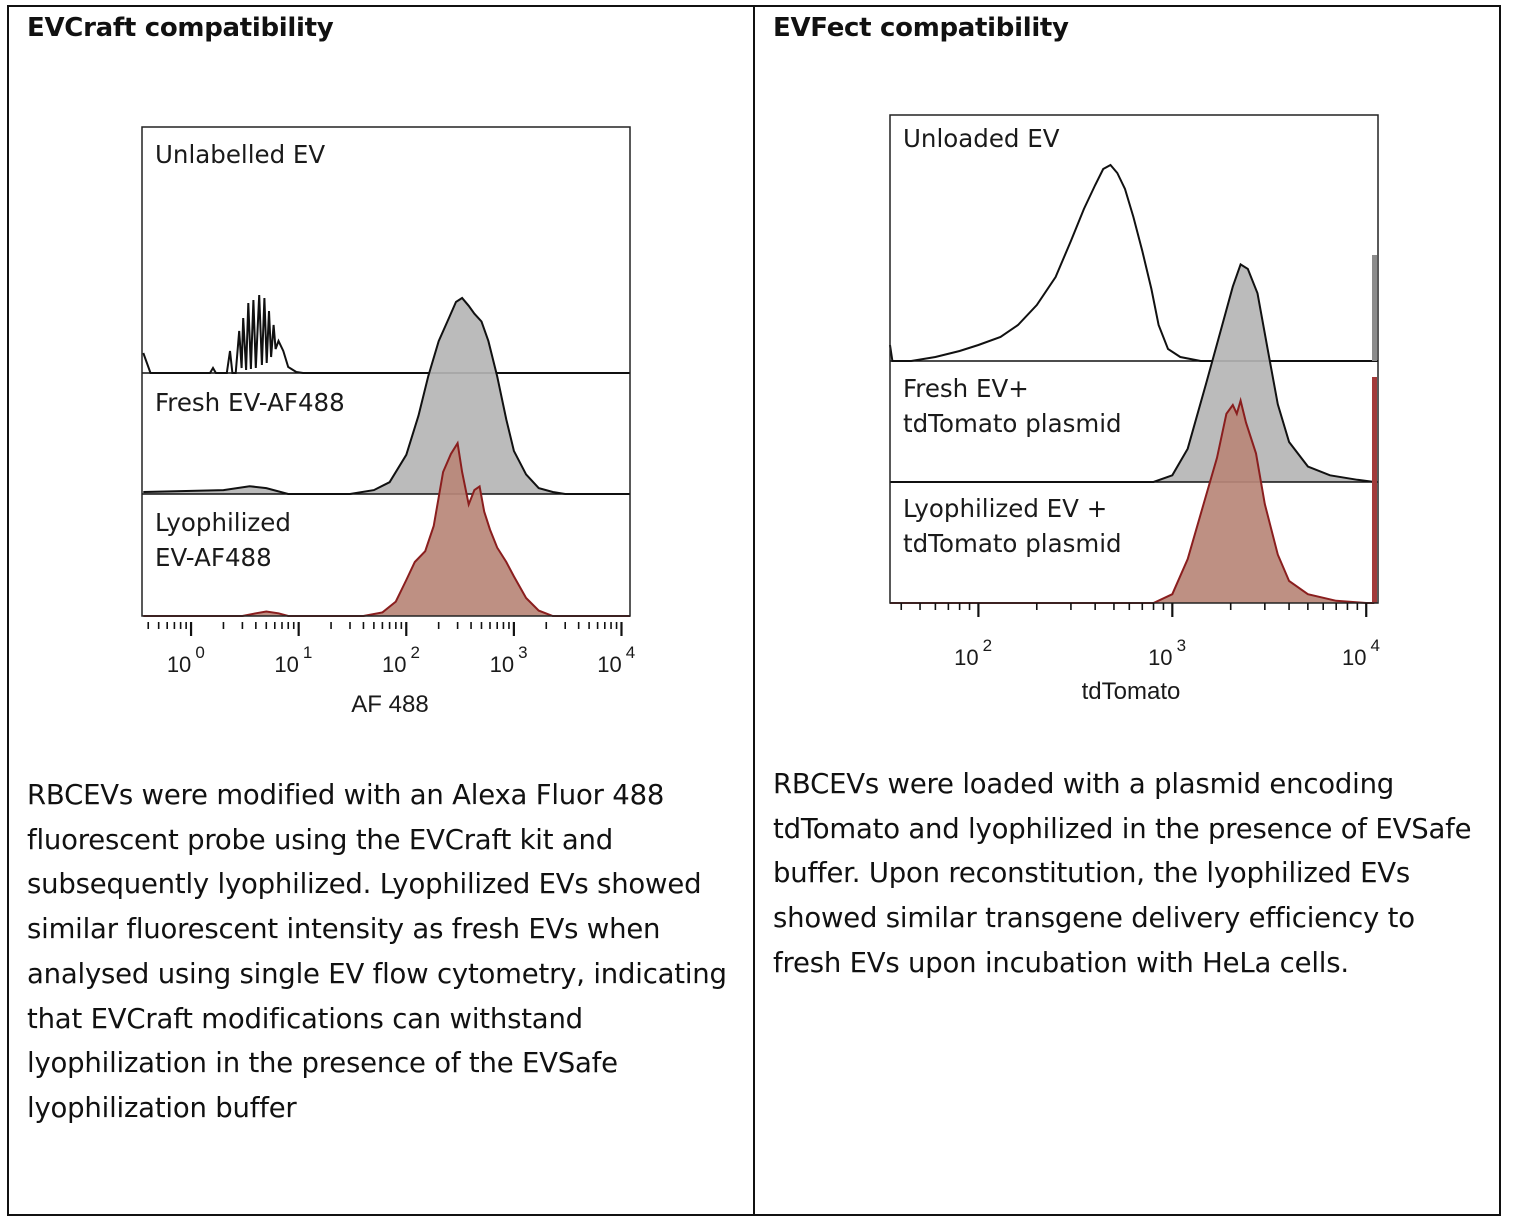 The image size is (1518, 1232). Describe the element at coordinates (223, 522) in the screenshot. I see `panel-label: Lyophilized` at that location.